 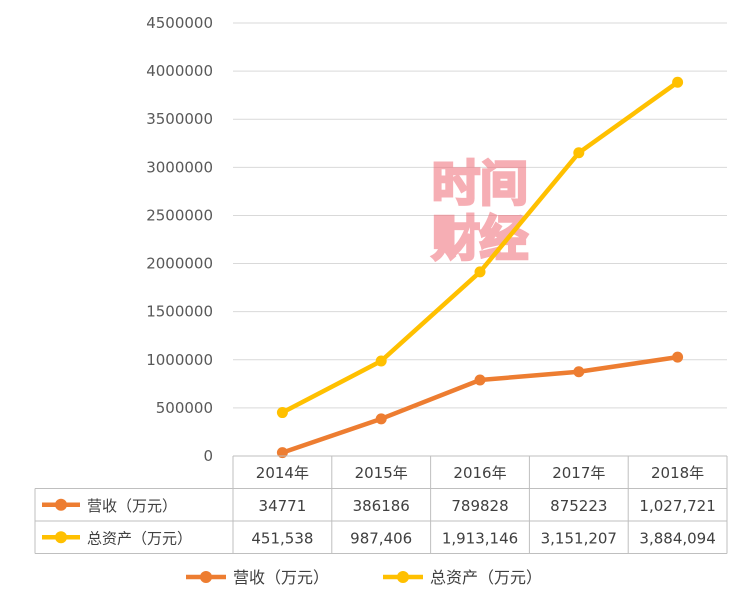 I want to click on data-label: 3,884,094, so click(x=677, y=538).